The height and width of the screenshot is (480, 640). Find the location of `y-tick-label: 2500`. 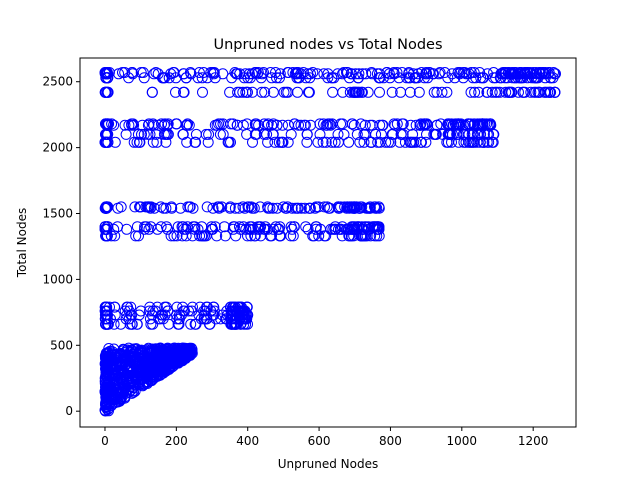

y-tick-label: 2500 is located at coordinates (57, 82).